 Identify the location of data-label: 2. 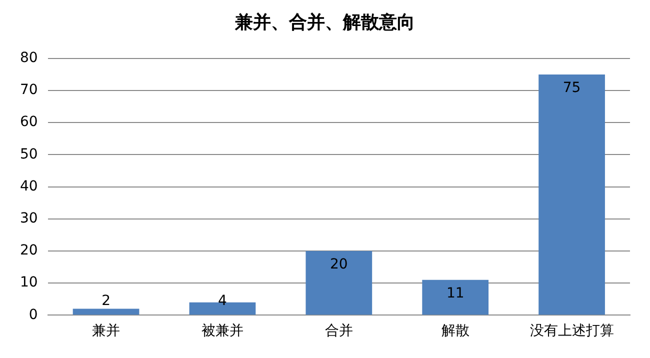
(106, 300).